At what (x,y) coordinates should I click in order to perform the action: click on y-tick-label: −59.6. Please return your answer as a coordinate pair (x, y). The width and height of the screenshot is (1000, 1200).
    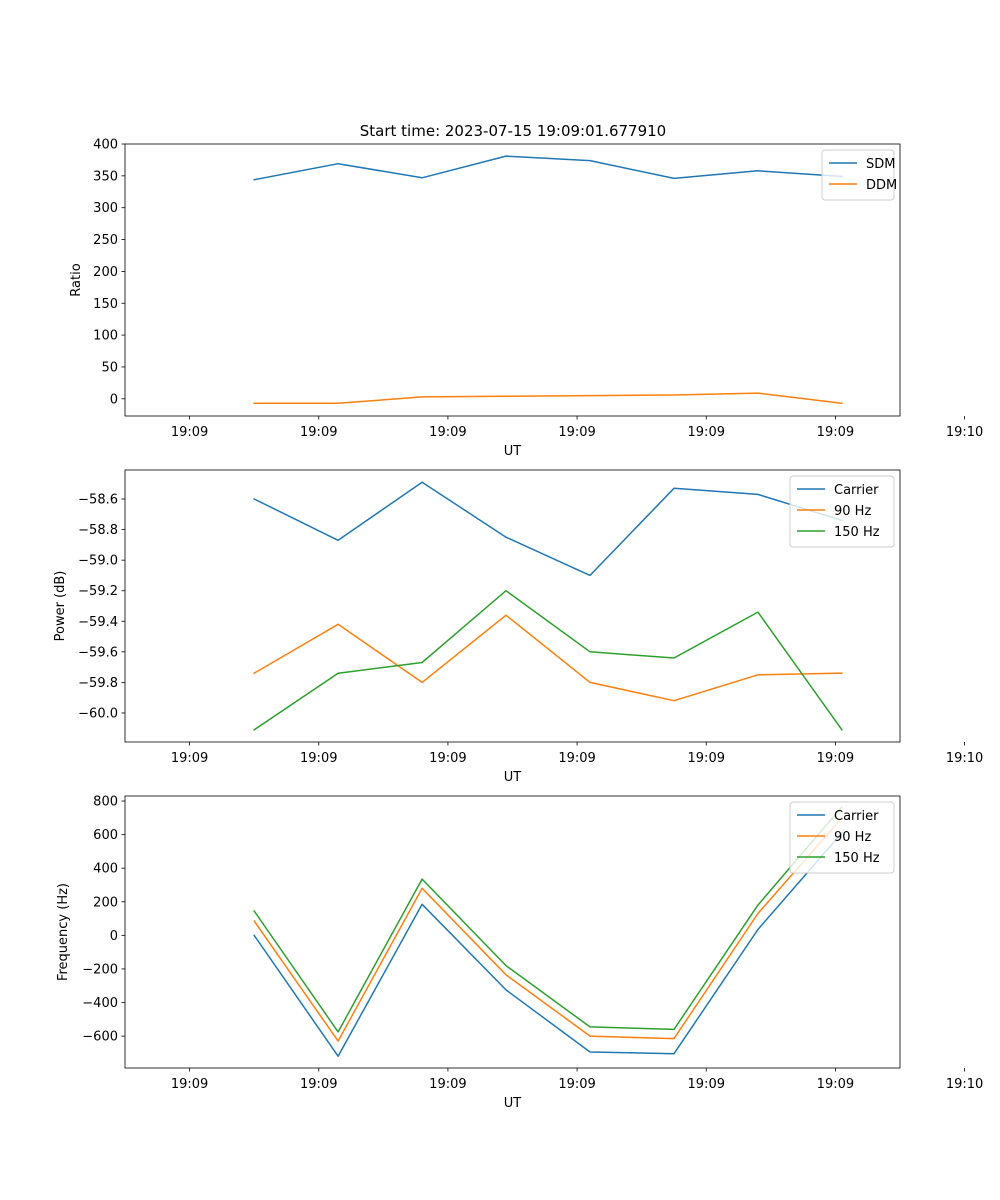
    Looking at the image, I should click on (98, 652).